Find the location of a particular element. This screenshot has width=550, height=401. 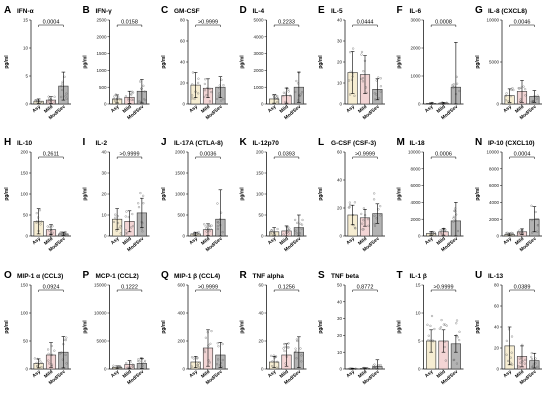

p-value: 0.0444 is located at coordinates (365, 23).